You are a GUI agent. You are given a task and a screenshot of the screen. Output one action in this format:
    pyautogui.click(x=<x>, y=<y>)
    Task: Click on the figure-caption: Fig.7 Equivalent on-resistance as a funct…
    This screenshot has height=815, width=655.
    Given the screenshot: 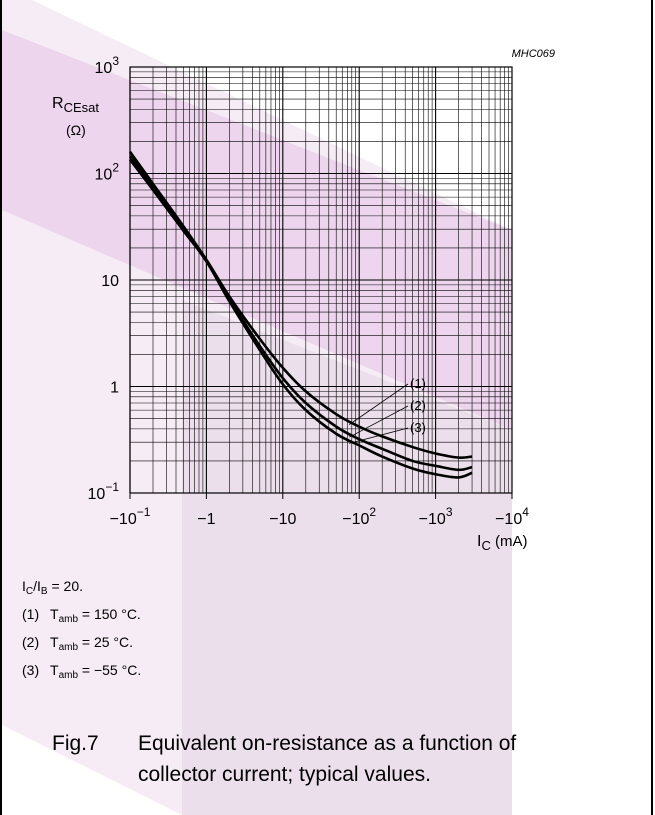 What is the action you would take?
    pyautogui.click(x=284, y=759)
    